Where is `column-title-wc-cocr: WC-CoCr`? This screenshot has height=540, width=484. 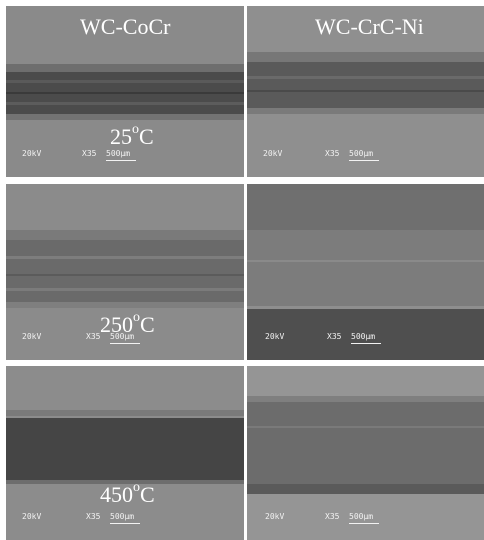 column-title-wc-cocr: WC-CoCr is located at coordinates (125, 26).